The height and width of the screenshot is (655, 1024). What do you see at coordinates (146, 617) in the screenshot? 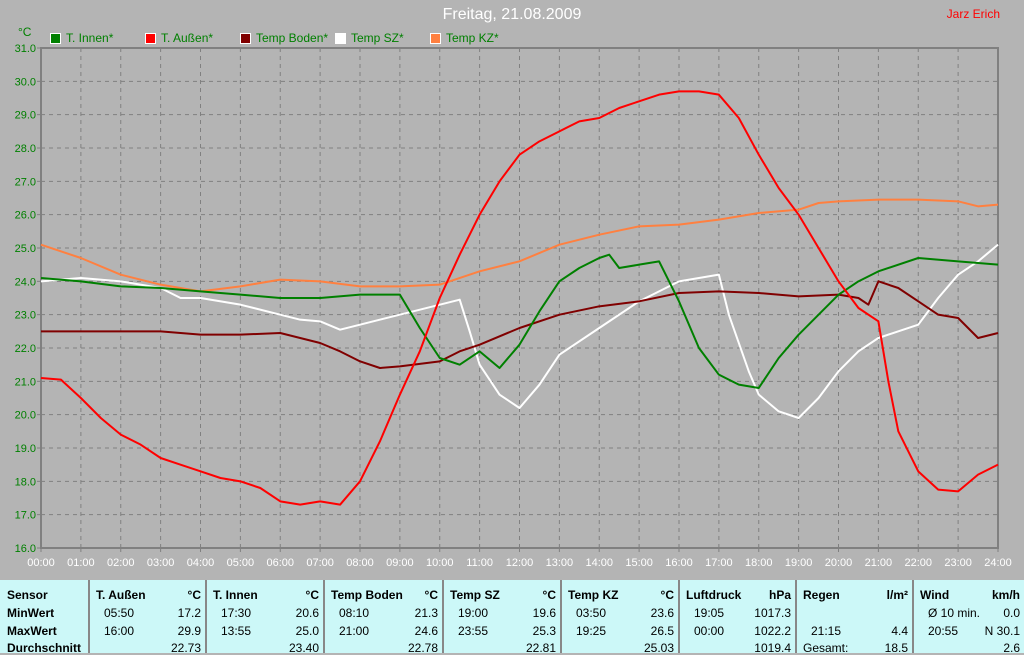
I see `stats-column: T. Außen °C 05:50 17.2 16:00 29.9 22.73` at bounding box center [146, 617].